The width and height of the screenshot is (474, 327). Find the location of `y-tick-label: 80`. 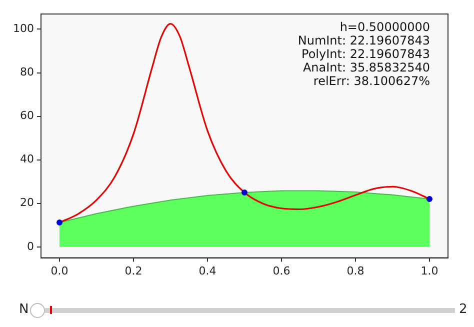

y-tick-label: 80 is located at coordinates (27, 72).